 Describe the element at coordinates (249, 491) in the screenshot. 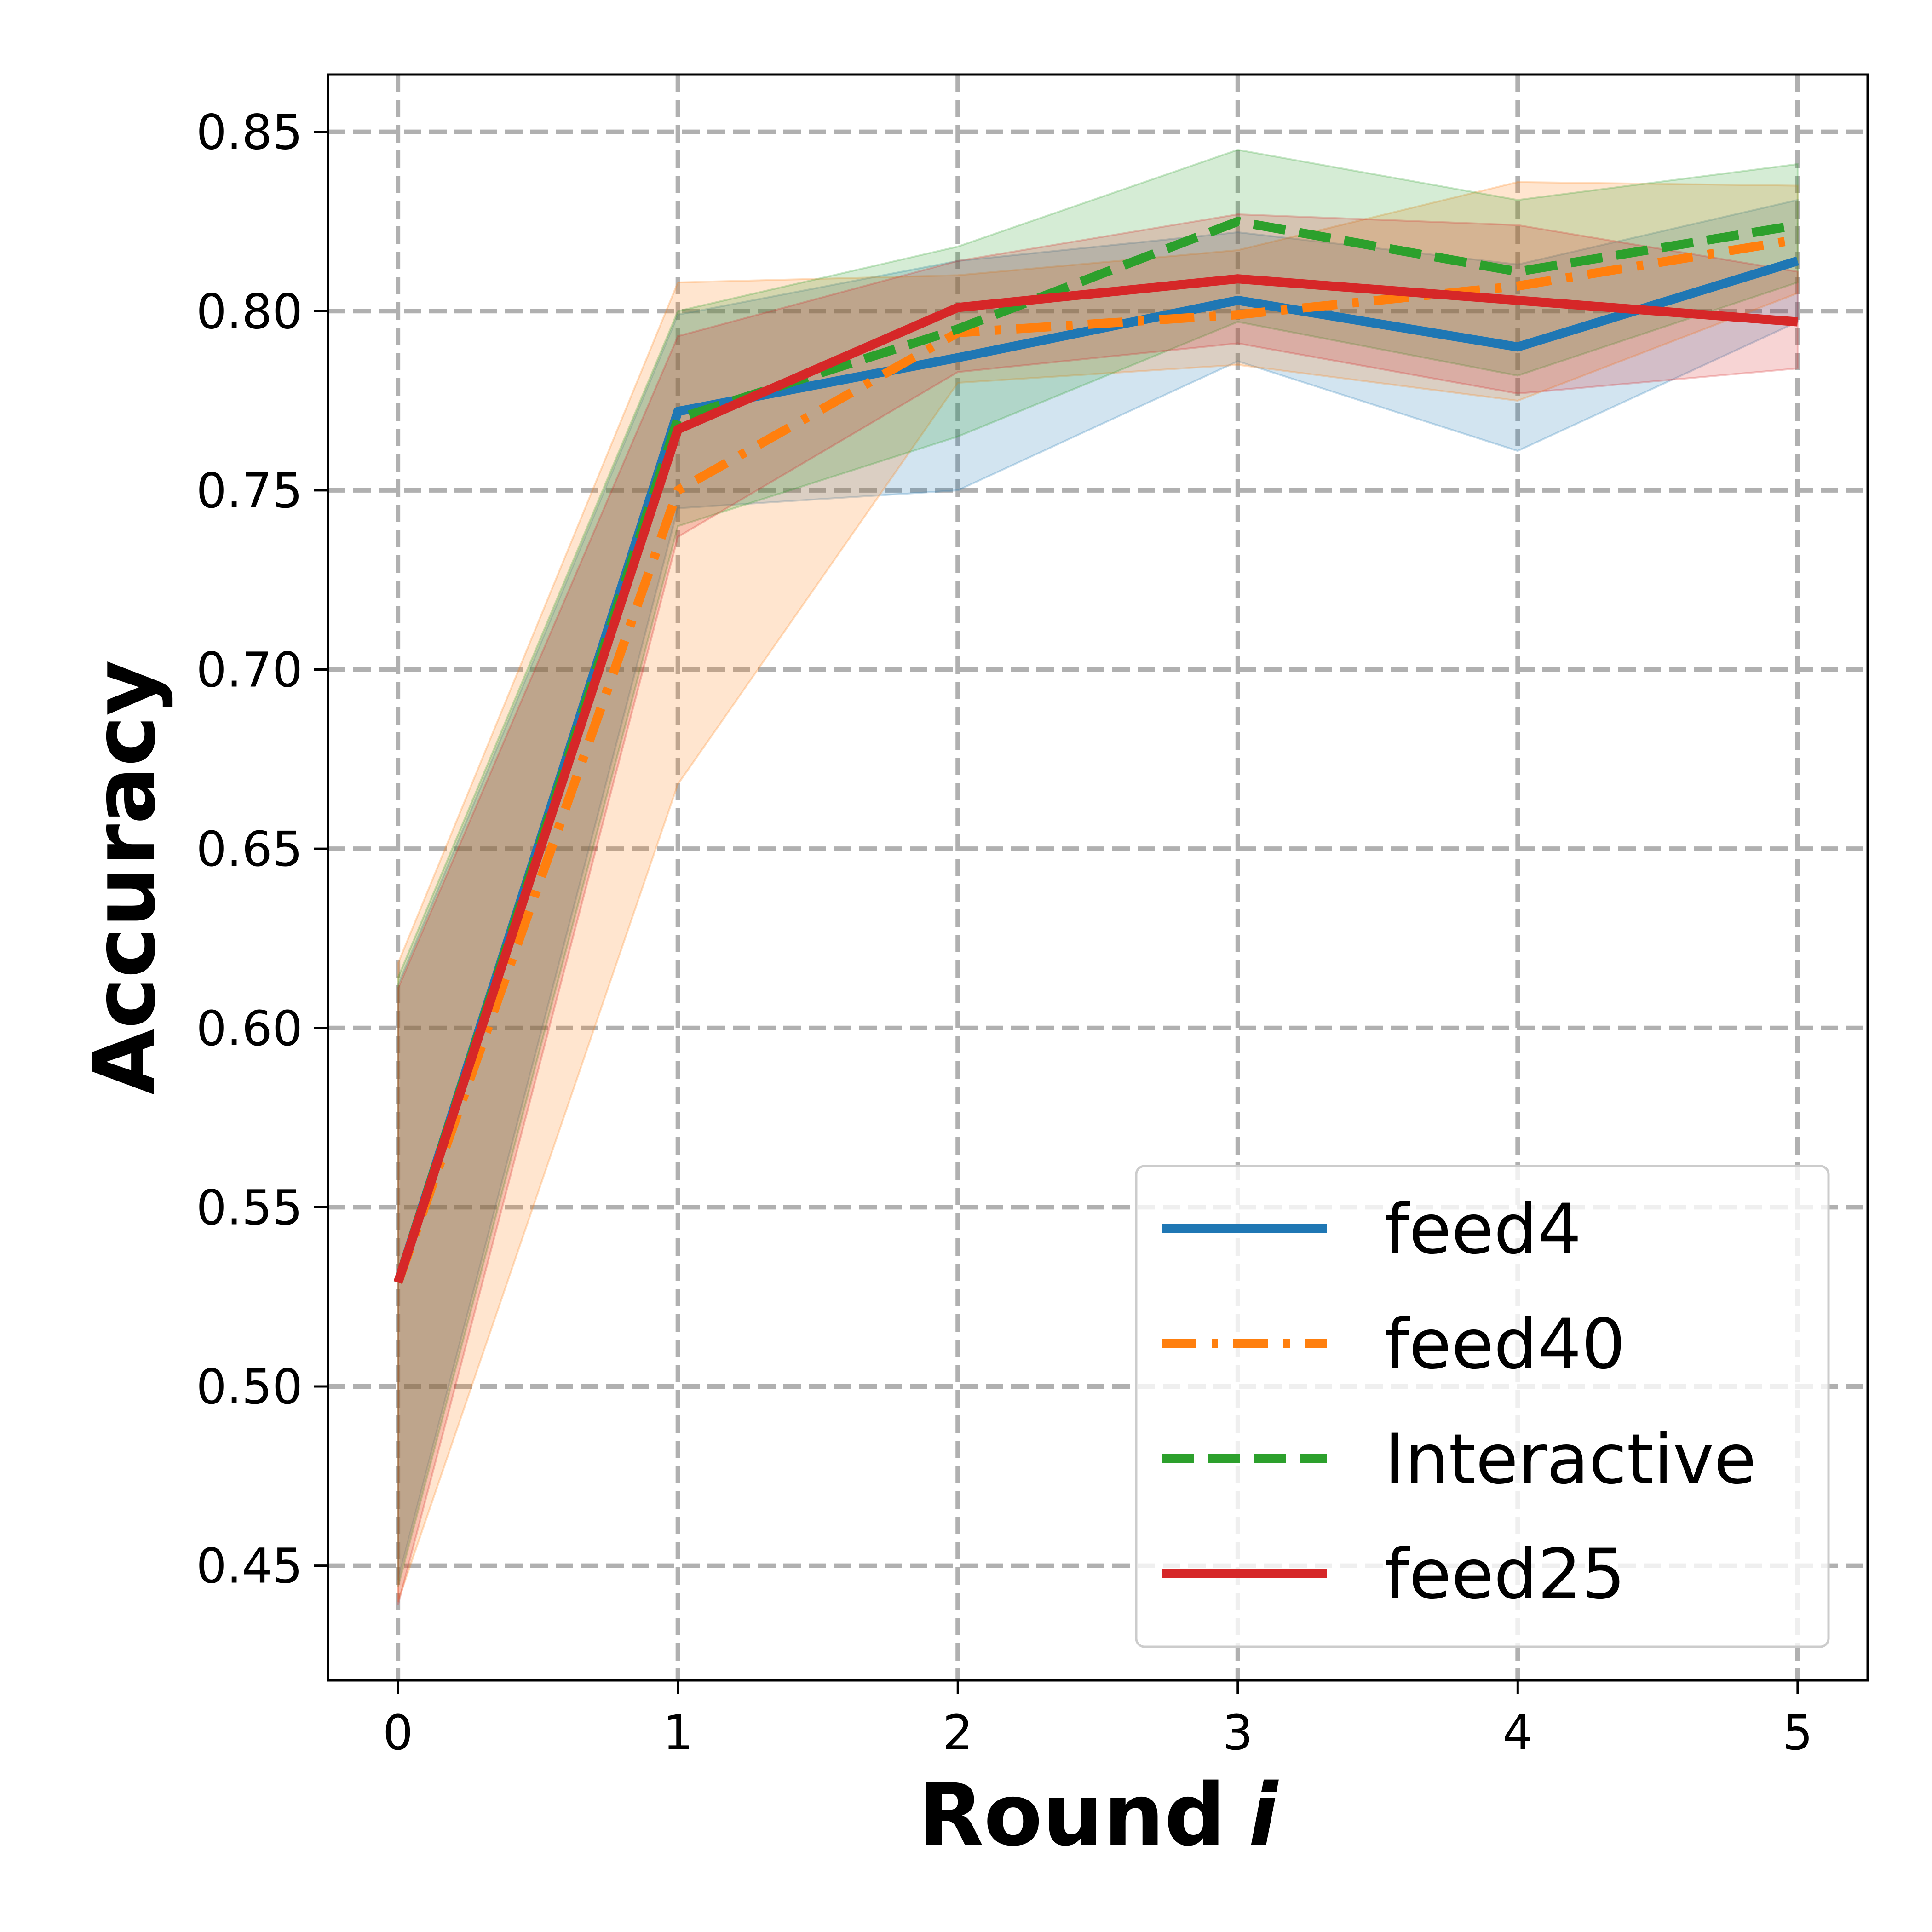

I see `y-tick-label: 0.75` at that location.